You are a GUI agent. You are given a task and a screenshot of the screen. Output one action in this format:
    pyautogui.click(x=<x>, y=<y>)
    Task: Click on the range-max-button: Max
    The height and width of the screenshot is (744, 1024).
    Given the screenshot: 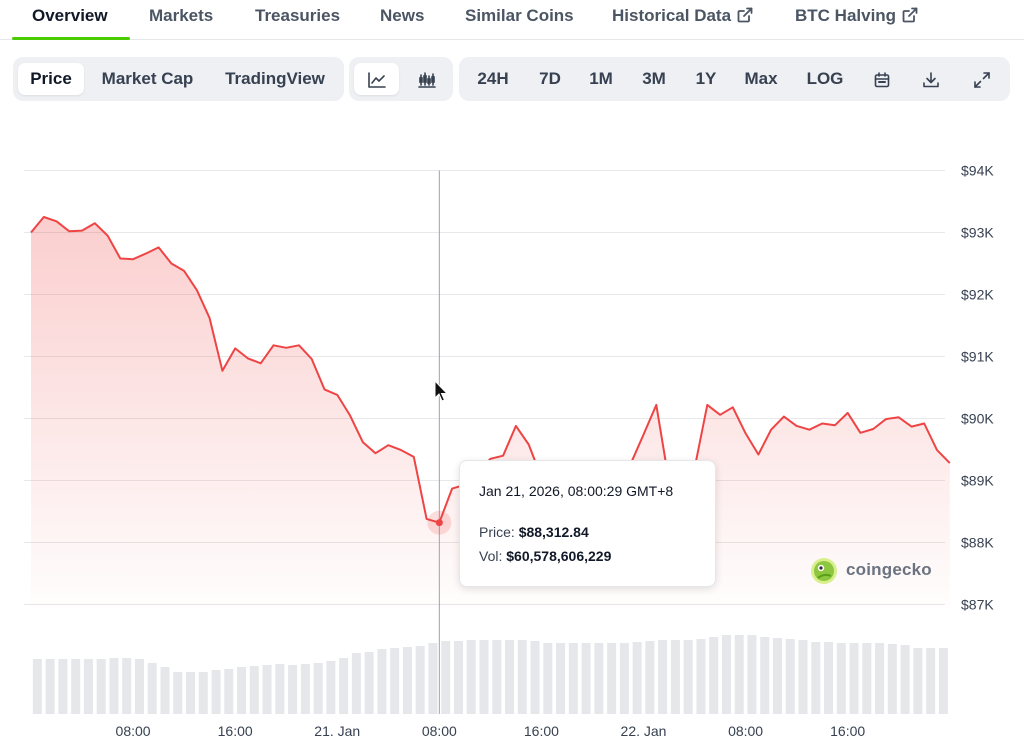 What is the action you would take?
    pyautogui.click(x=761, y=78)
    